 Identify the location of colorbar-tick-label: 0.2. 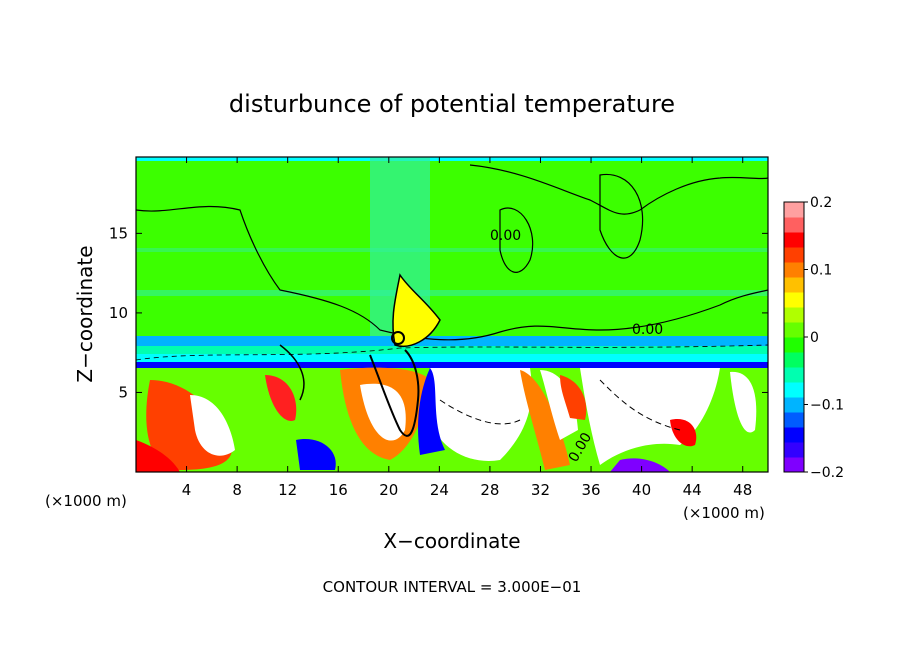
(821, 203).